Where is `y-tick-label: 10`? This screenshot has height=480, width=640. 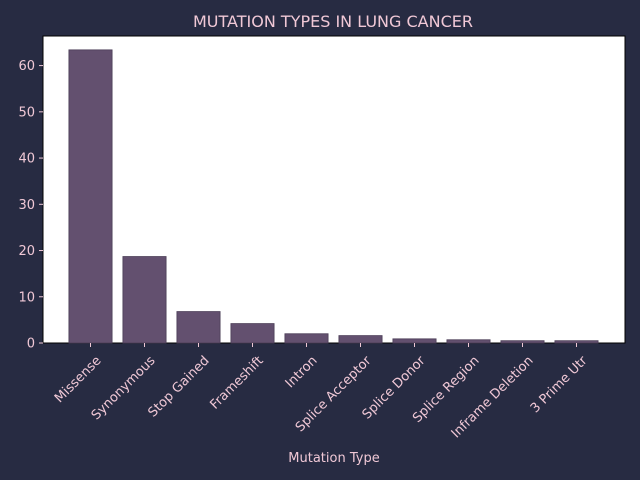
y-tick-label: 10 is located at coordinates (26, 297).